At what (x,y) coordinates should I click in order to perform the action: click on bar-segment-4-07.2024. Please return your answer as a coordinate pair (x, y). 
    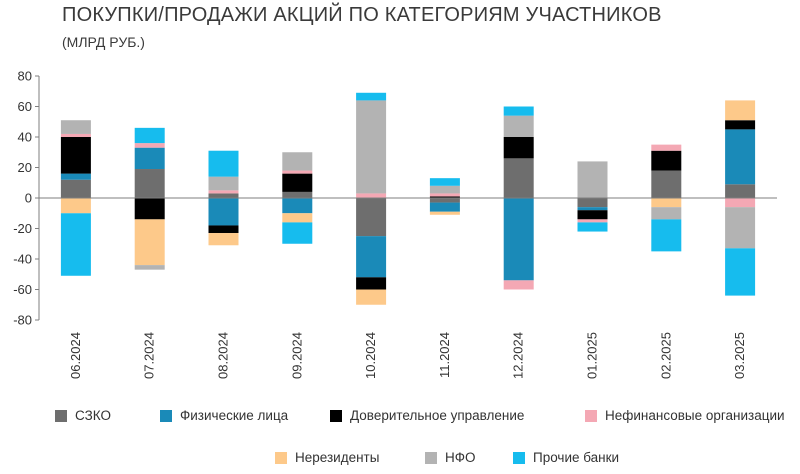
    Looking at the image, I should click on (149, 145).